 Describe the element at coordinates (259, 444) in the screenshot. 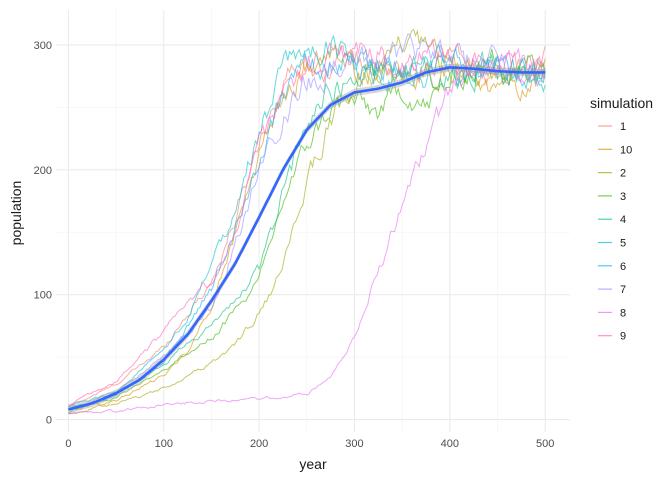

I see `x-tick-label: 200` at that location.